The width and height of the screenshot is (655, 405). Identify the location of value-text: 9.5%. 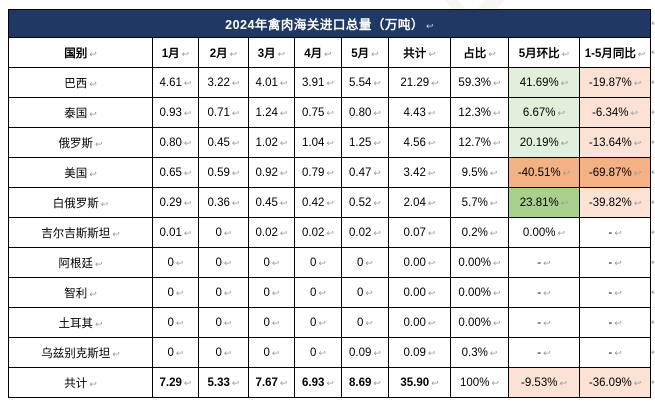
(474, 172).